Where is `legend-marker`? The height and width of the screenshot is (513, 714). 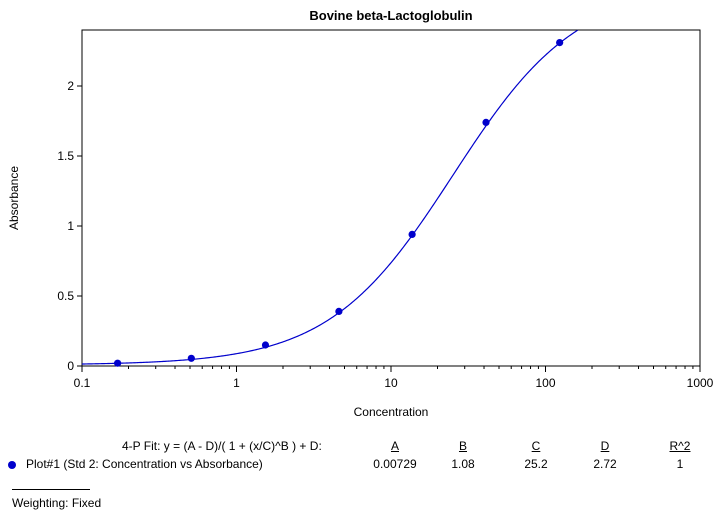
legend-marker is located at coordinates (12, 465).